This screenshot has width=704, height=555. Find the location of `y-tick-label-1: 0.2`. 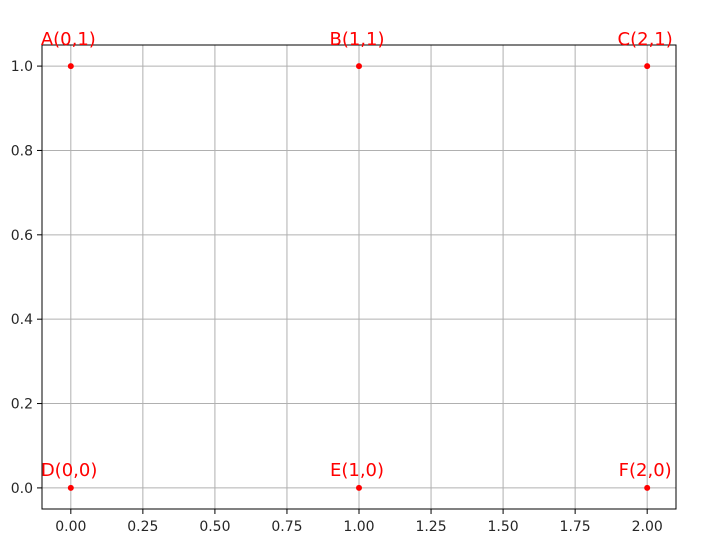

y-tick-label-1: 0.2 is located at coordinates (22, 405).